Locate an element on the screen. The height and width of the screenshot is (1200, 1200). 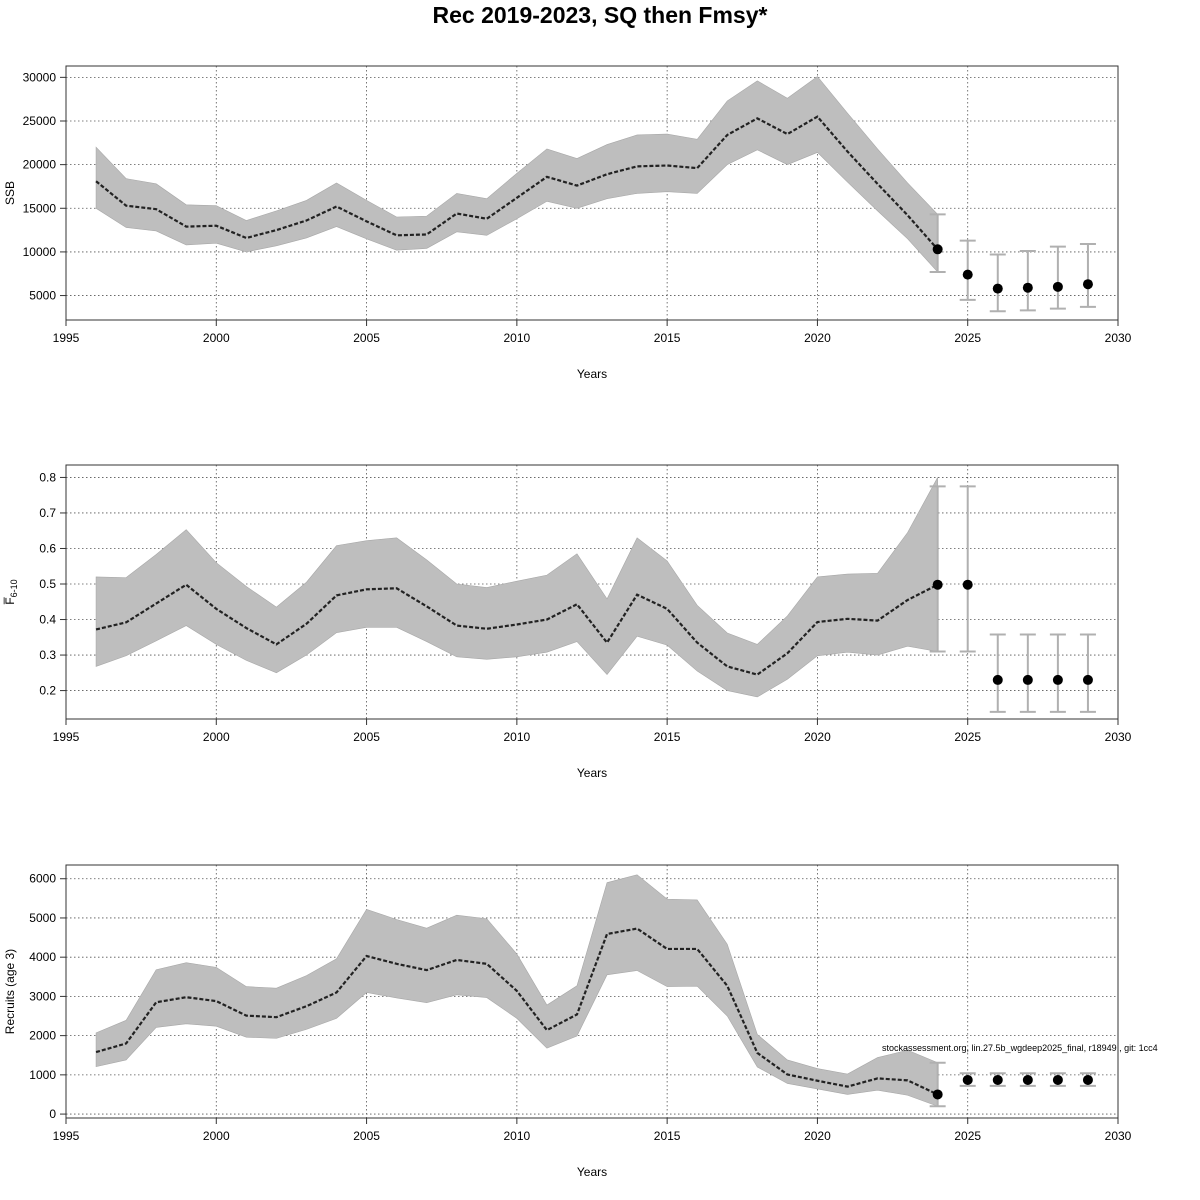
f-forecast-point-2027 is located at coordinates (1027, 679).